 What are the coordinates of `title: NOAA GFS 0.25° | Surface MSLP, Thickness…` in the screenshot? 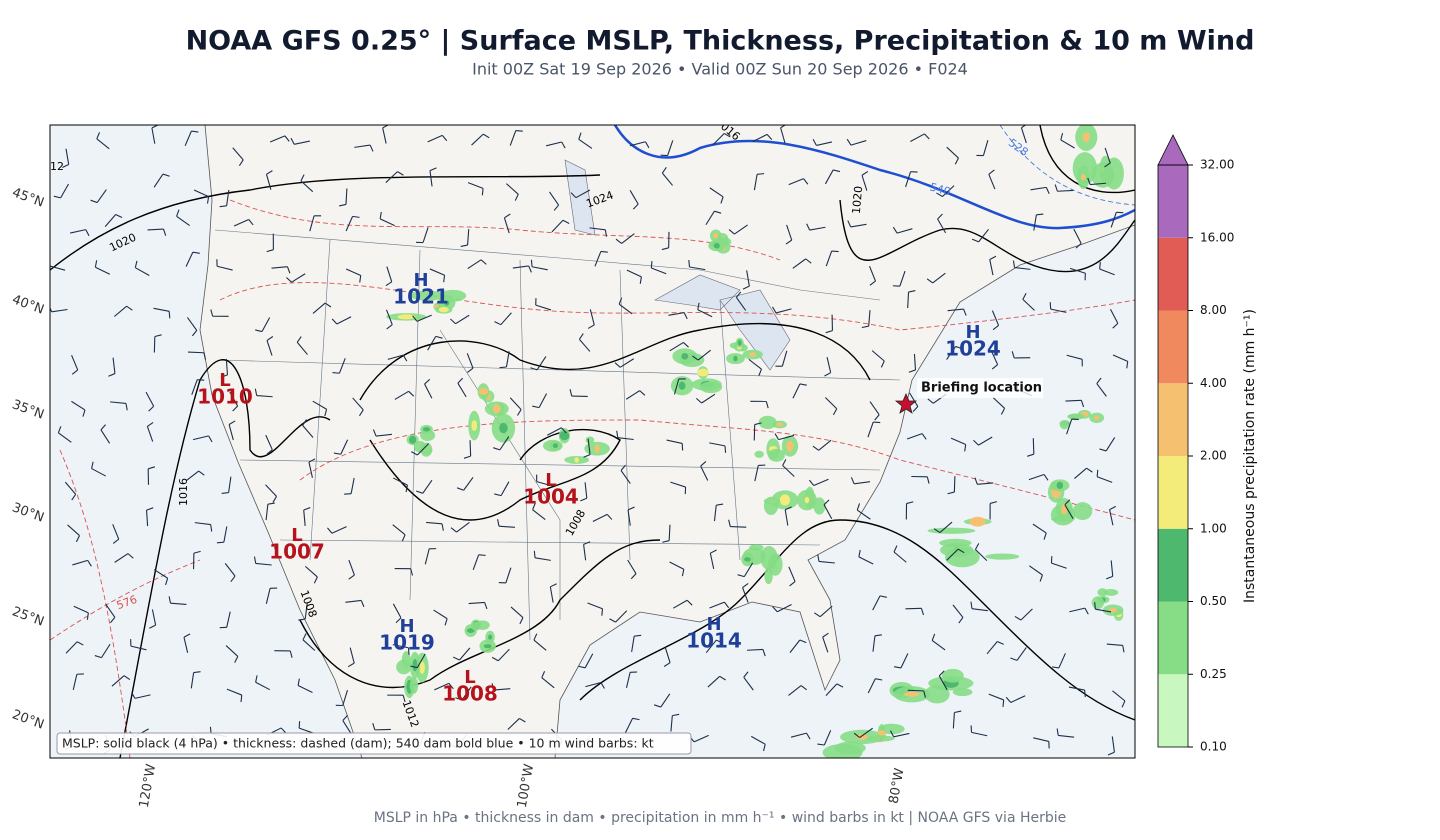 It's located at (720, 41).